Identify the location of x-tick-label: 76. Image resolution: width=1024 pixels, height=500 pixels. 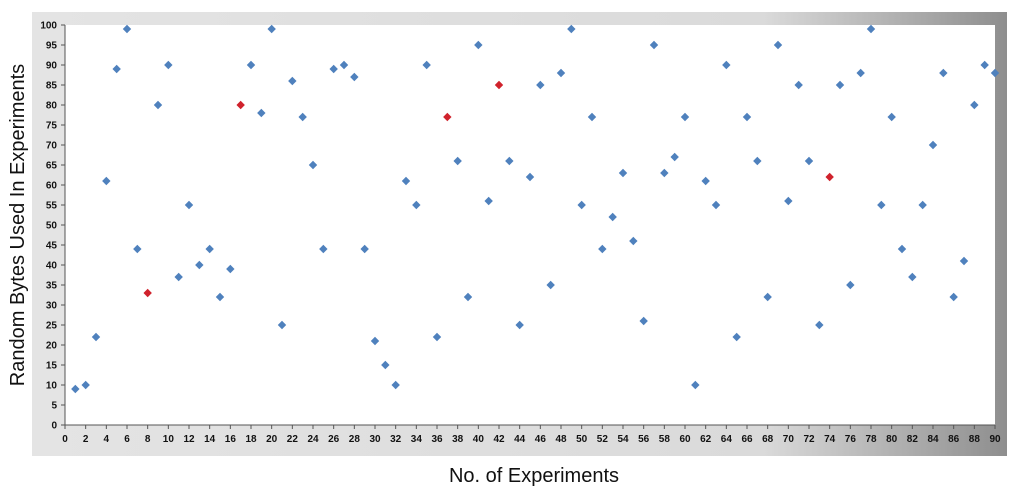
(851, 439).